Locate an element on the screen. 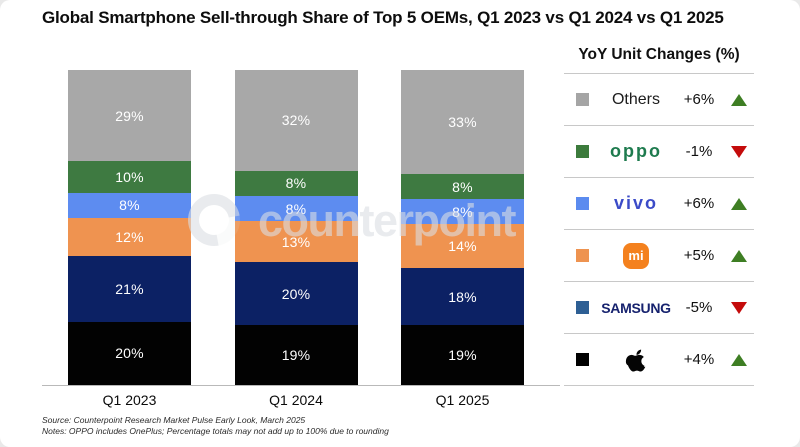 Image resolution: width=800 pixels, height=447 pixels. bar-segment-samsung: 20% is located at coordinates (296, 294).